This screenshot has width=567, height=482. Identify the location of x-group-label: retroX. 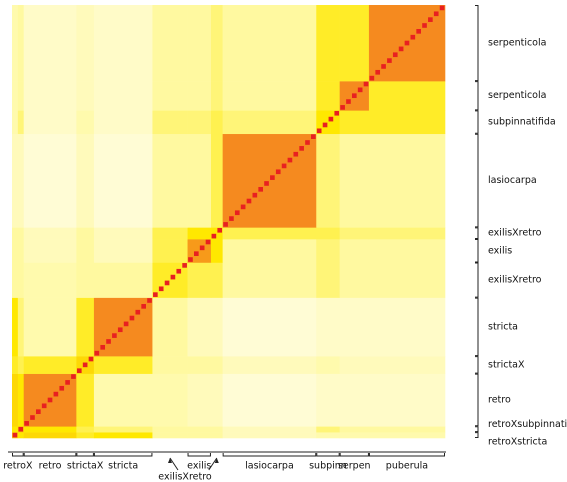
(18, 466).